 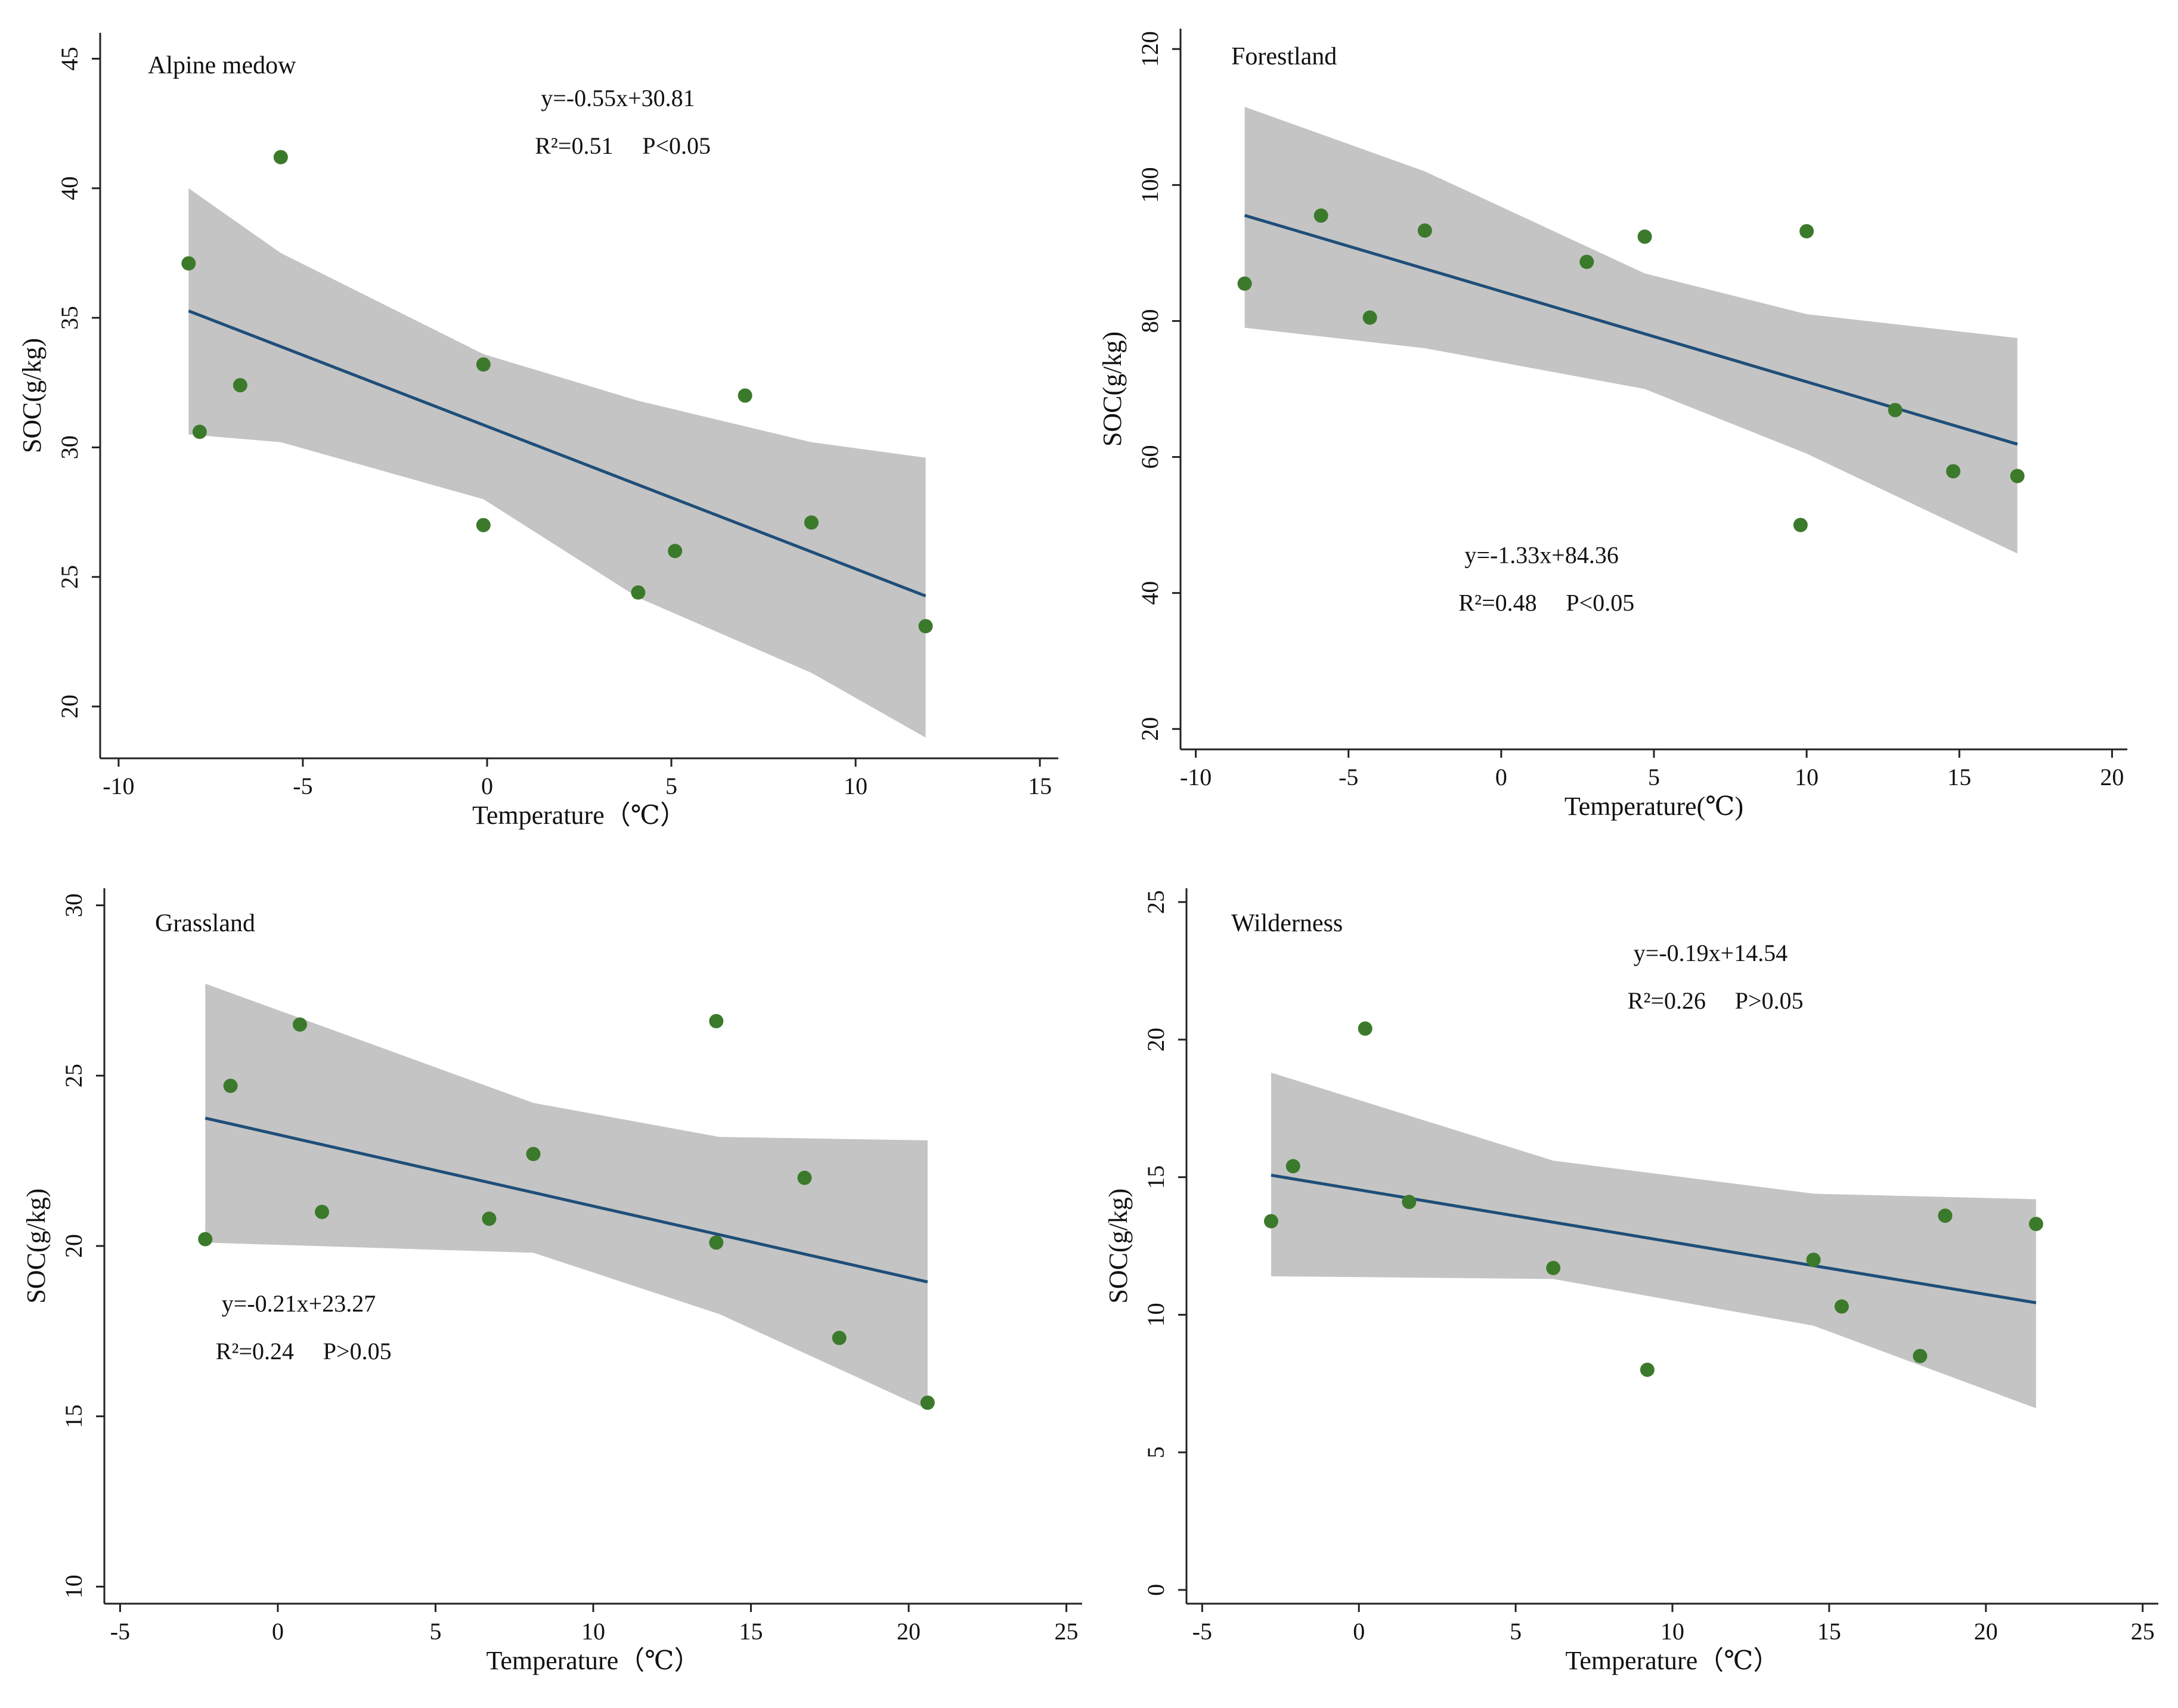 What do you see at coordinates (1769, 1000) in the screenshot?
I see `p-value-label: P>0.05` at bounding box center [1769, 1000].